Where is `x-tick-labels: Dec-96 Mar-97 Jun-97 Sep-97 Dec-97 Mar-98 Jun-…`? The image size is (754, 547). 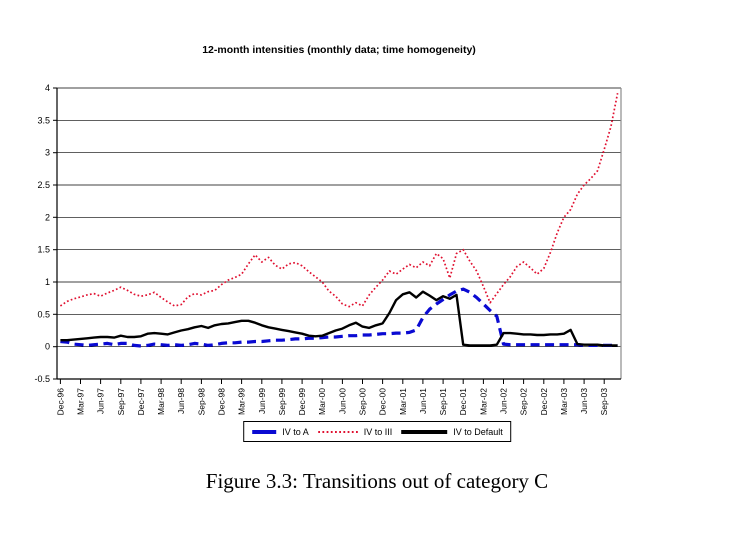
x-tick-labels: Dec-96 Mar-97 Jun-97 Sep-97 Dec-97 Mar-98 Jun-… is located at coordinates (332, 397).